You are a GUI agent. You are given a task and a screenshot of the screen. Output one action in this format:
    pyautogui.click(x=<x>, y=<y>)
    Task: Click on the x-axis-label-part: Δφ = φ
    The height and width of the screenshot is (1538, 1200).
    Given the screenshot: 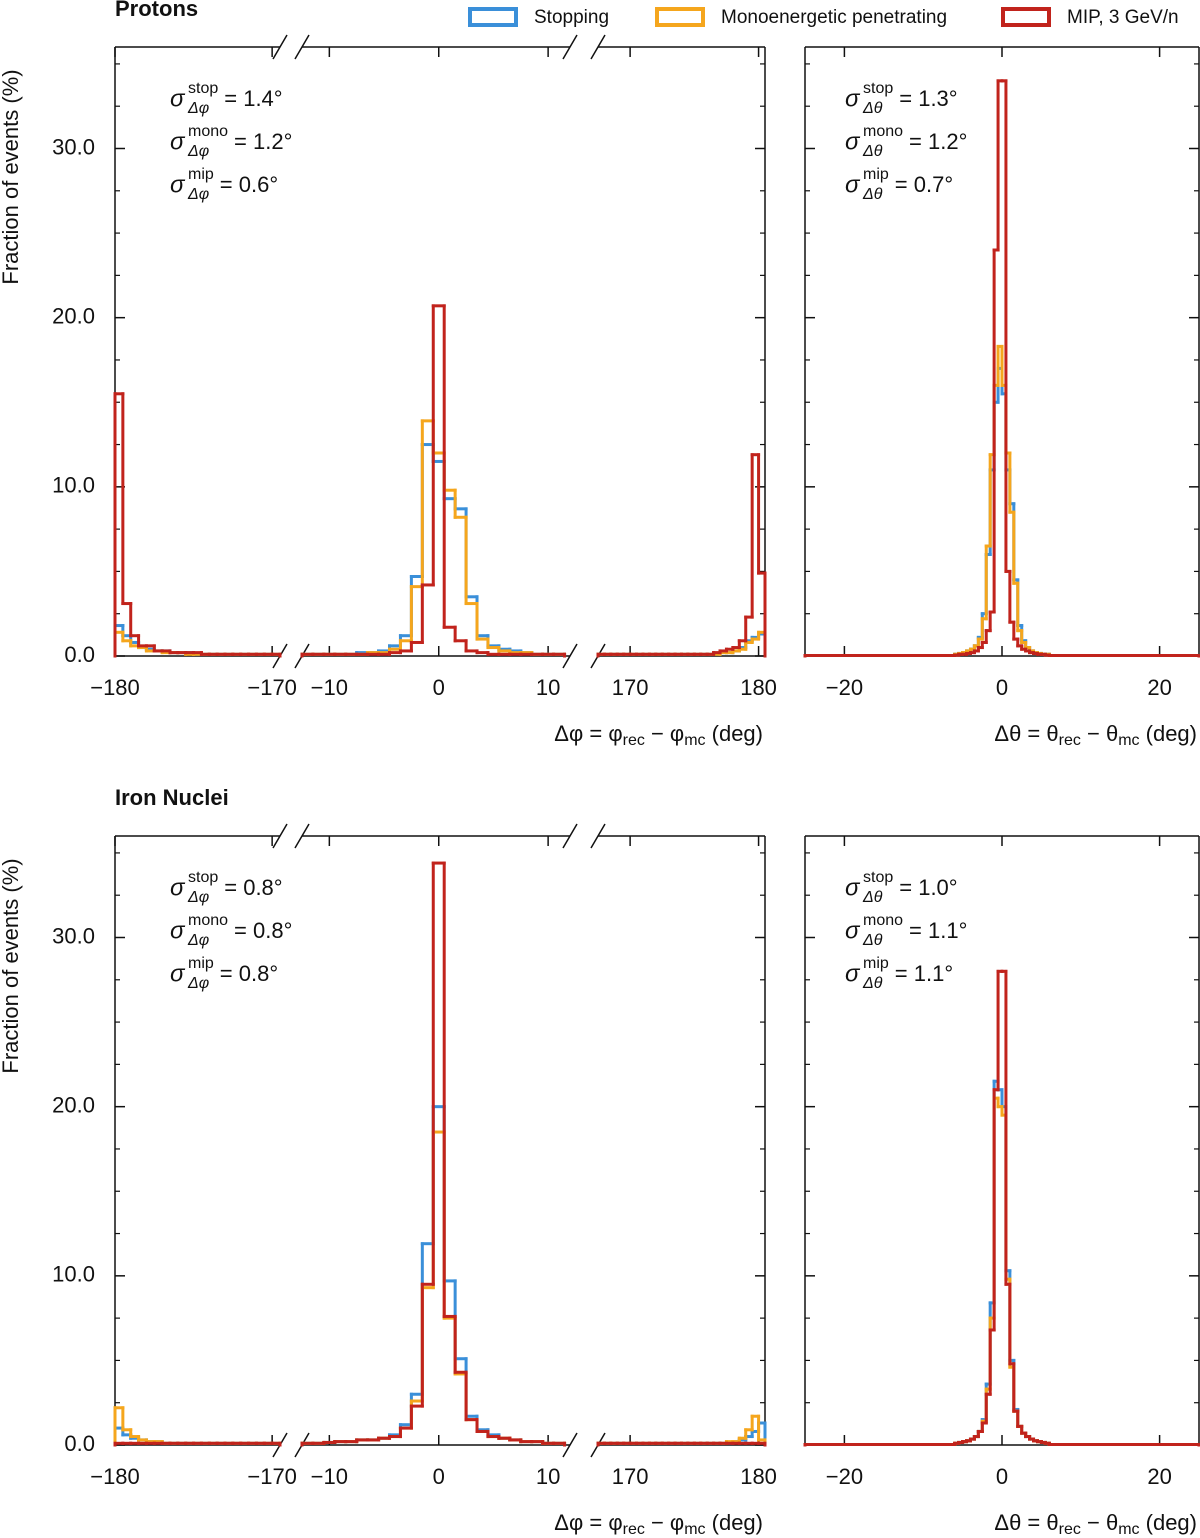 What is the action you would take?
    pyautogui.click(x=588, y=1522)
    